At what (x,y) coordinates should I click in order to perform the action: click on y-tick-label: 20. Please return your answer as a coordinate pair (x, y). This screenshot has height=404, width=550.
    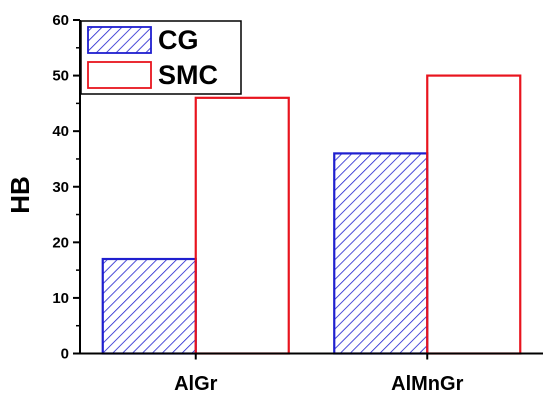
    Looking at the image, I should click on (60, 242).